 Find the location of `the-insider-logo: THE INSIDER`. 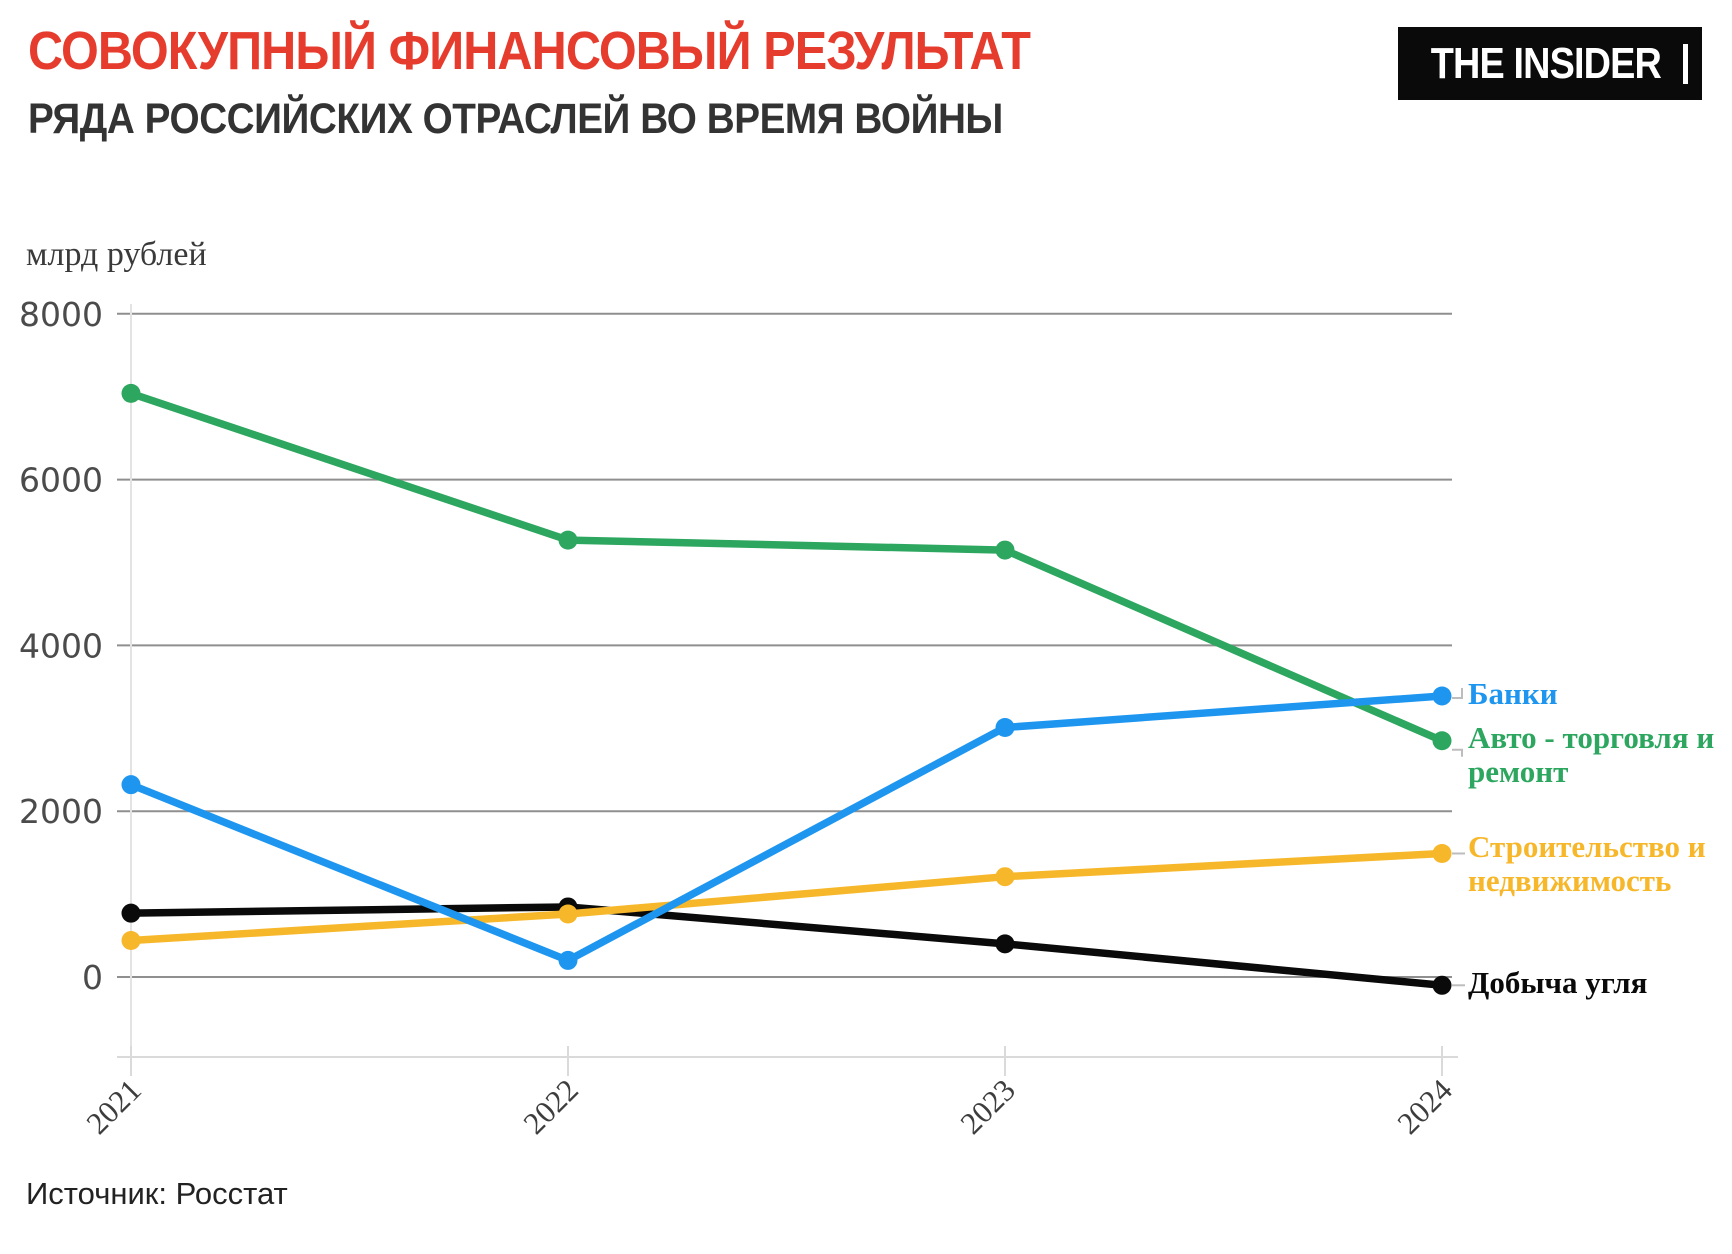

the-insider-logo: THE INSIDER is located at coordinates (1550, 63).